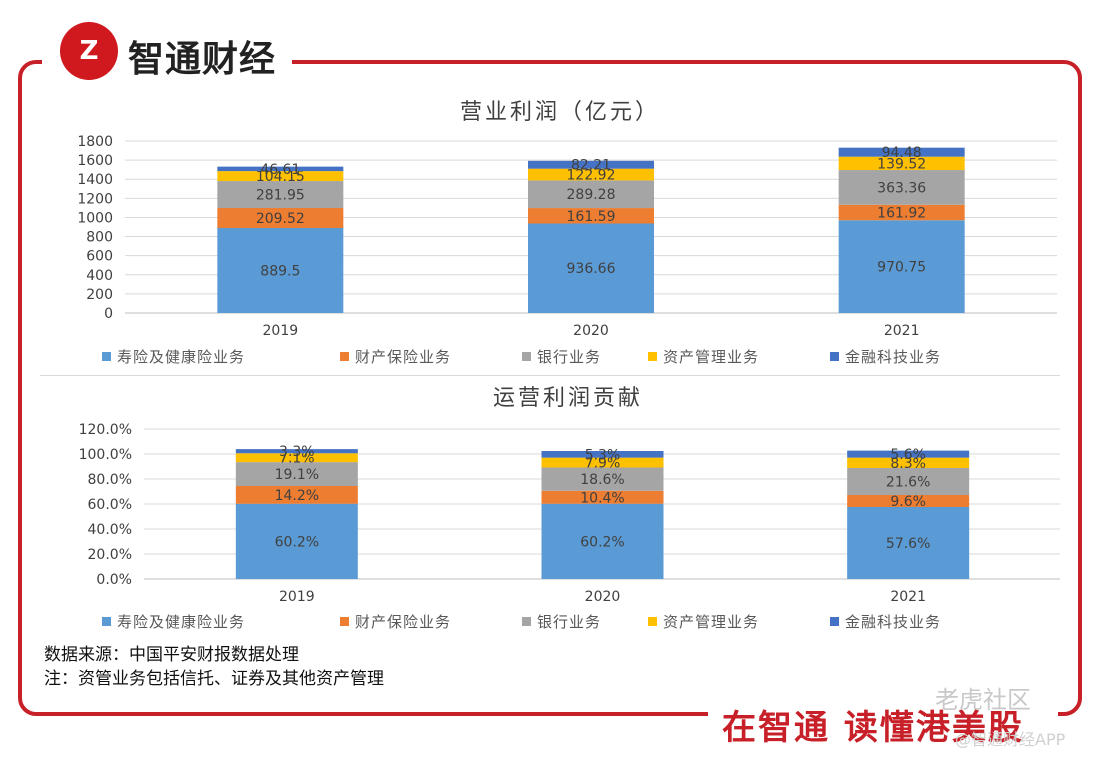 The height and width of the screenshot is (761, 1111). I want to click on c2-data-label: 9.6%, so click(908, 502).